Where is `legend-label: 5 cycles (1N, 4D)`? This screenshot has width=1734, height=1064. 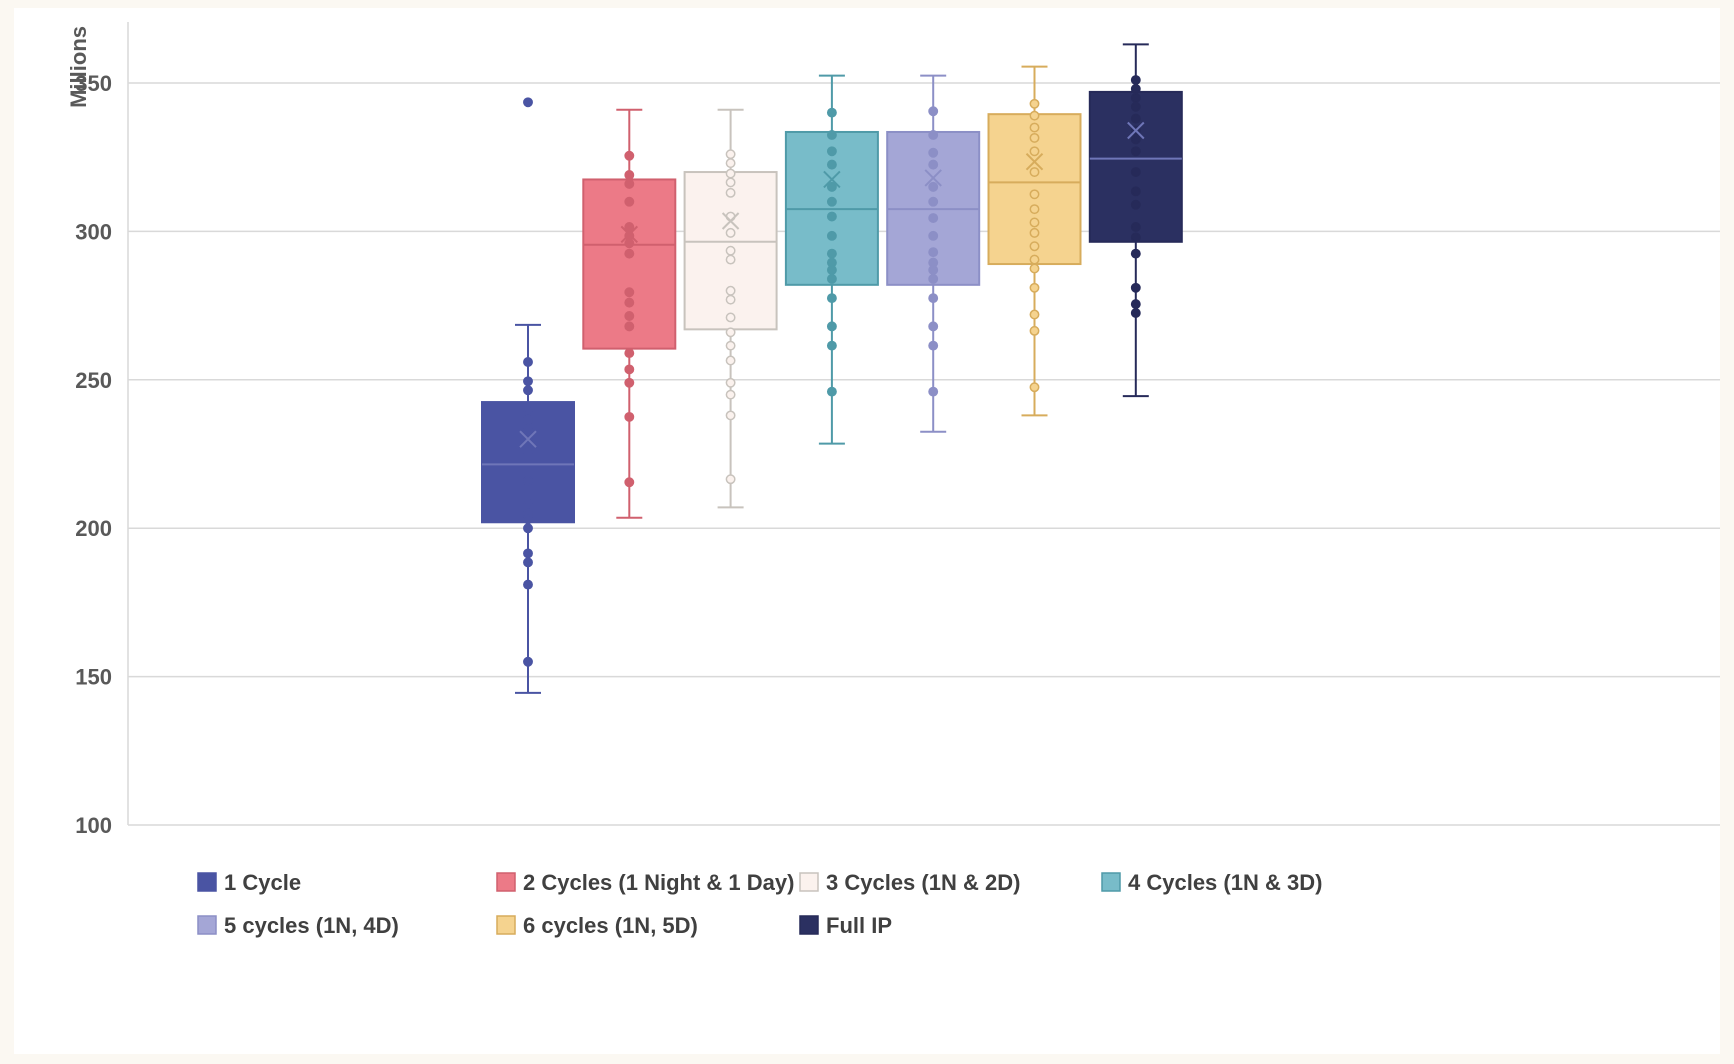 legend-label: 5 cycles (1N, 4D) is located at coordinates (311, 925).